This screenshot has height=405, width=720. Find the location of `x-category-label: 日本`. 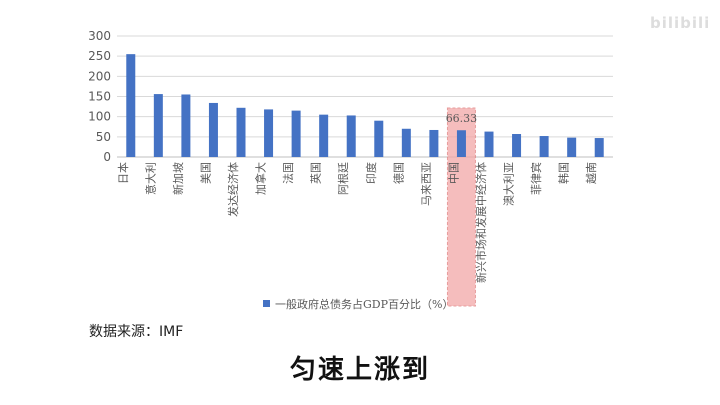

x-category-label: 日本 is located at coordinates (123, 173).